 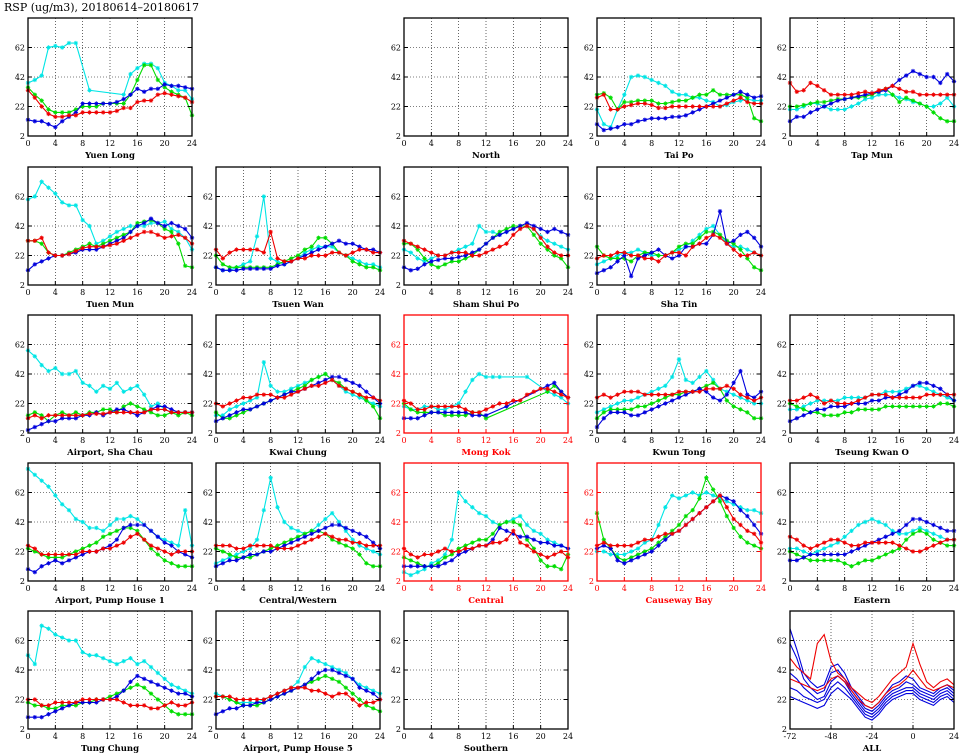 What do you see at coordinates (486, 601) in the screenshot?
I see `panel-title: Central` at bounding box center [486, 601].